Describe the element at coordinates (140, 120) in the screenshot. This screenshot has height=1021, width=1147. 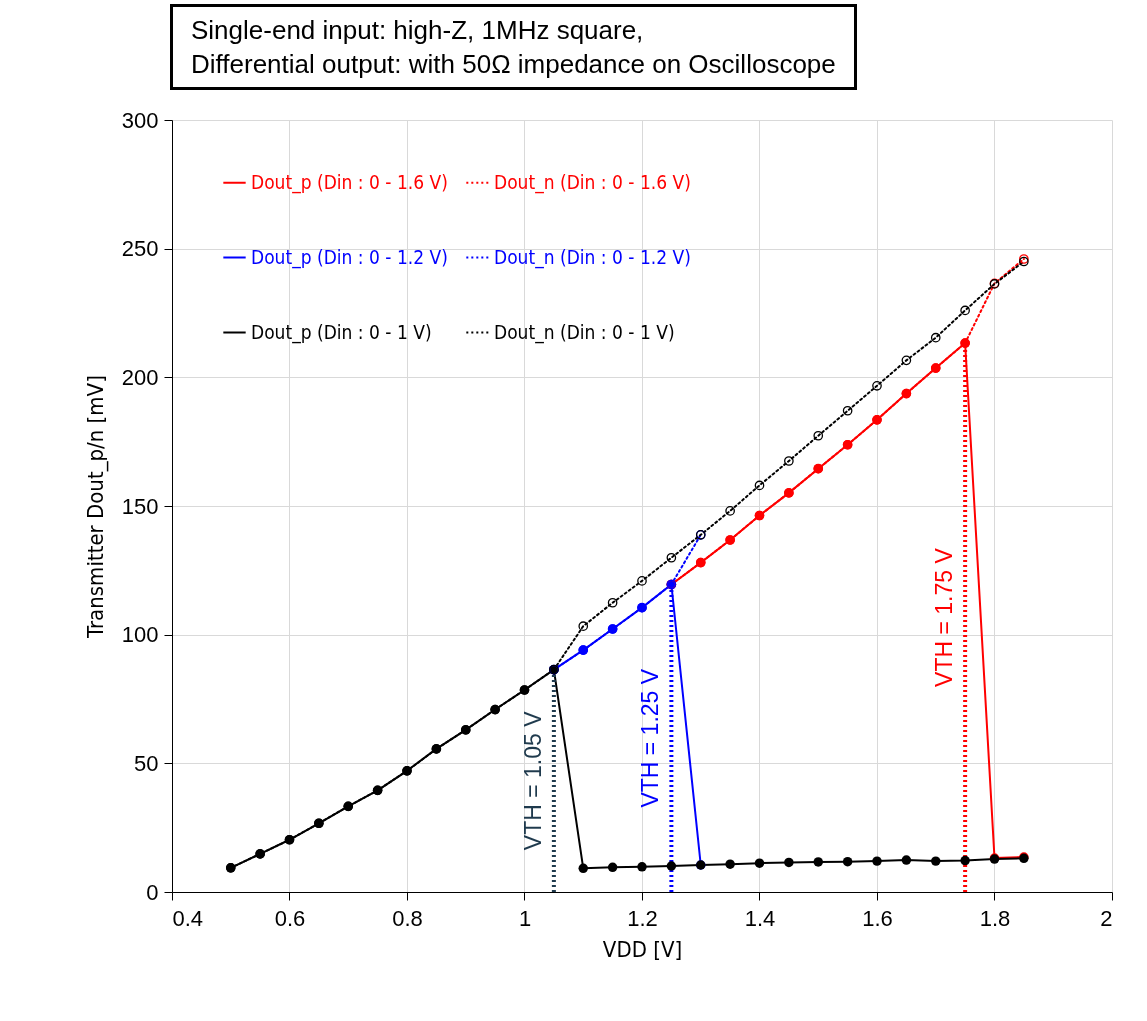
I see `y-tick-label: 300` at that location.